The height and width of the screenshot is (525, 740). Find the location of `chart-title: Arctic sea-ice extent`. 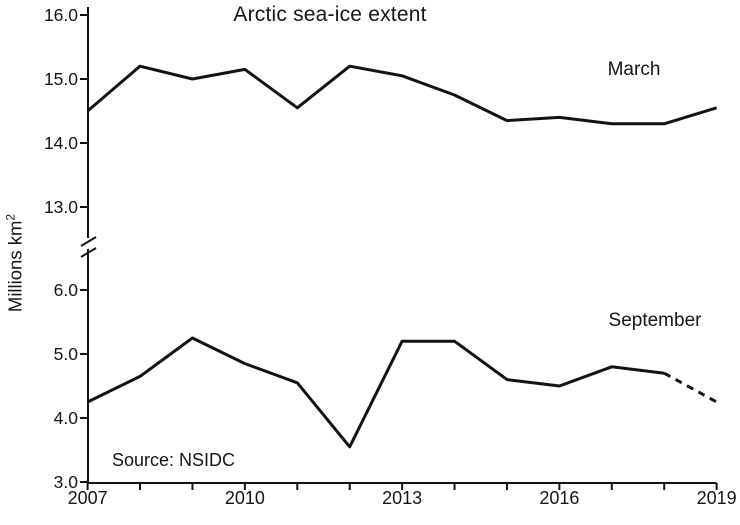

chart-title: Arctic sea-ice extent is located at coordinates (330, 14).